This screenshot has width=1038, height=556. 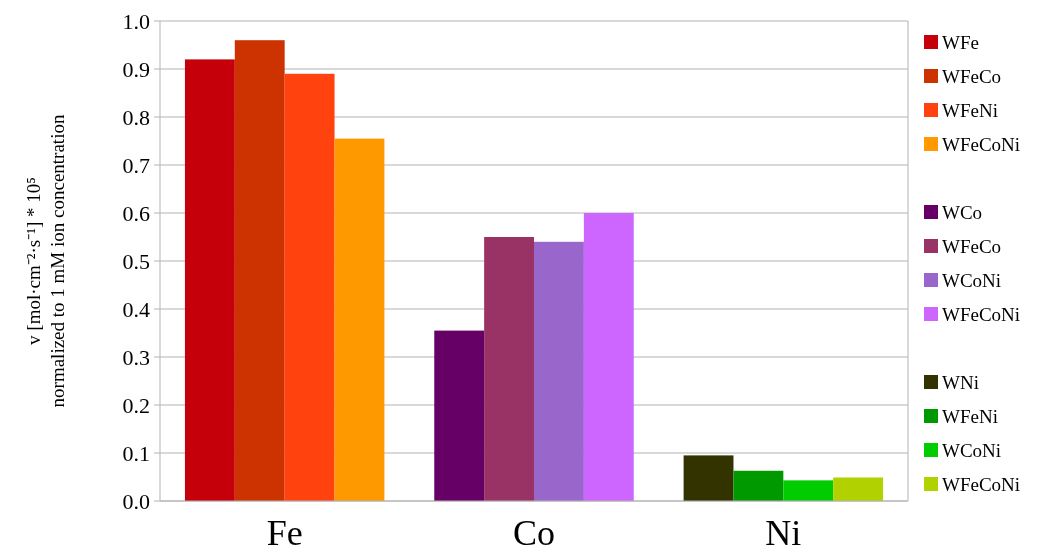 What do you see at coordinates (534, 533) in the screenshot?
I see `x-tick-label: Co` at bounding box center [534, 533].